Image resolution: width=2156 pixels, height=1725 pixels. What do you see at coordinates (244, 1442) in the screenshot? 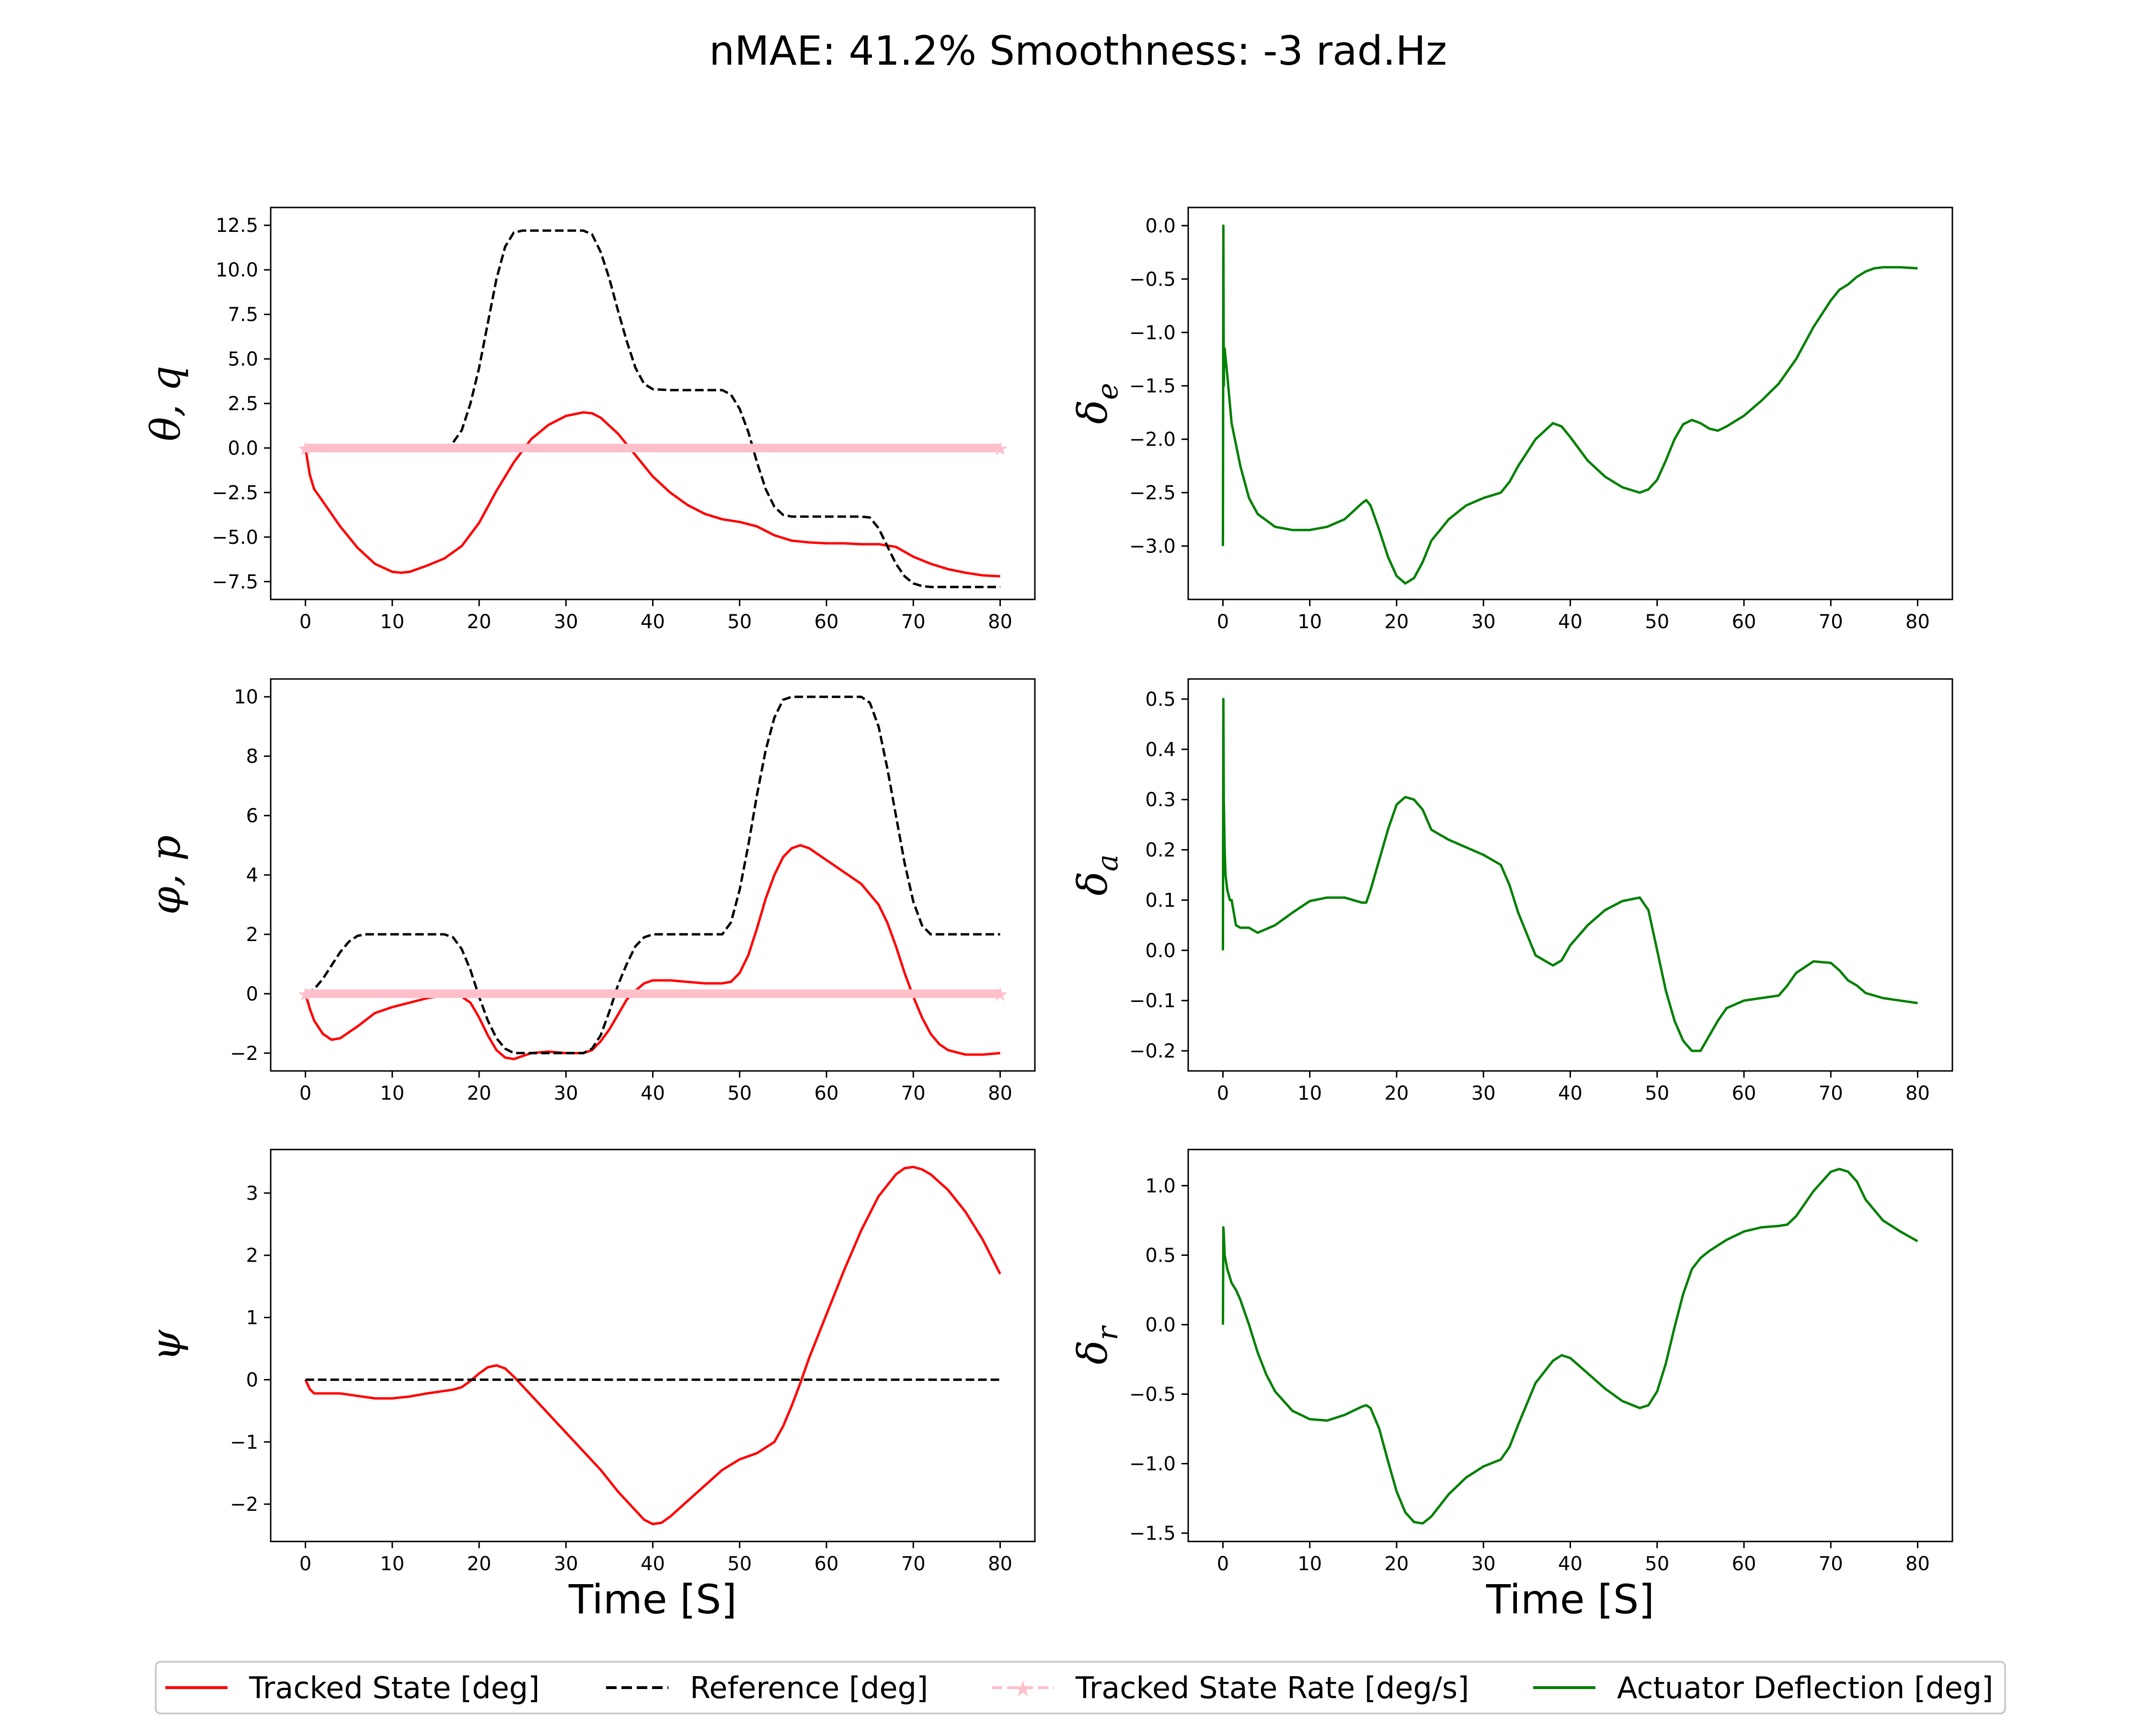
I see `y-tick-label: −1` at bounding box center [244, 1442].